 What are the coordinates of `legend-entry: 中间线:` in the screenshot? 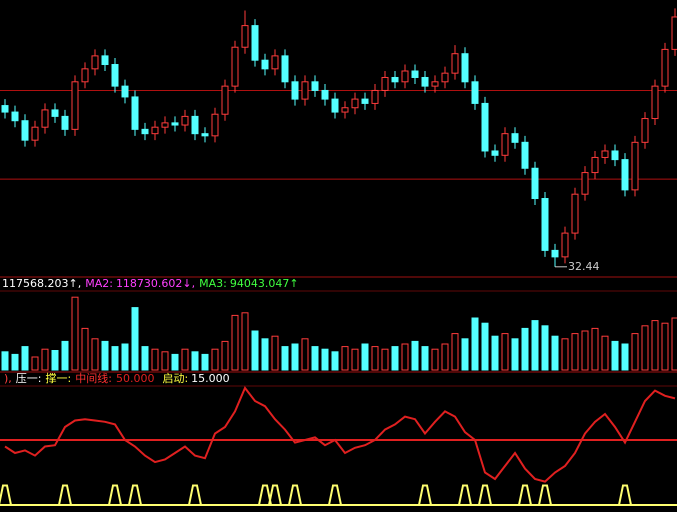 It's located at (93, 378).